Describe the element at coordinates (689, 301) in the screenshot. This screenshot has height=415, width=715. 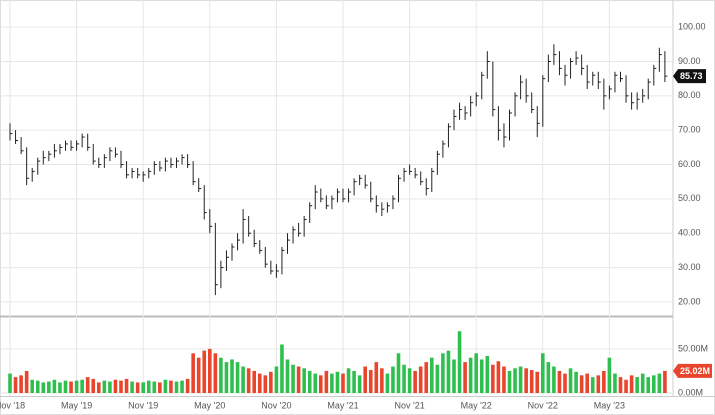
I see `y-tick-label: 20.00` at that location.